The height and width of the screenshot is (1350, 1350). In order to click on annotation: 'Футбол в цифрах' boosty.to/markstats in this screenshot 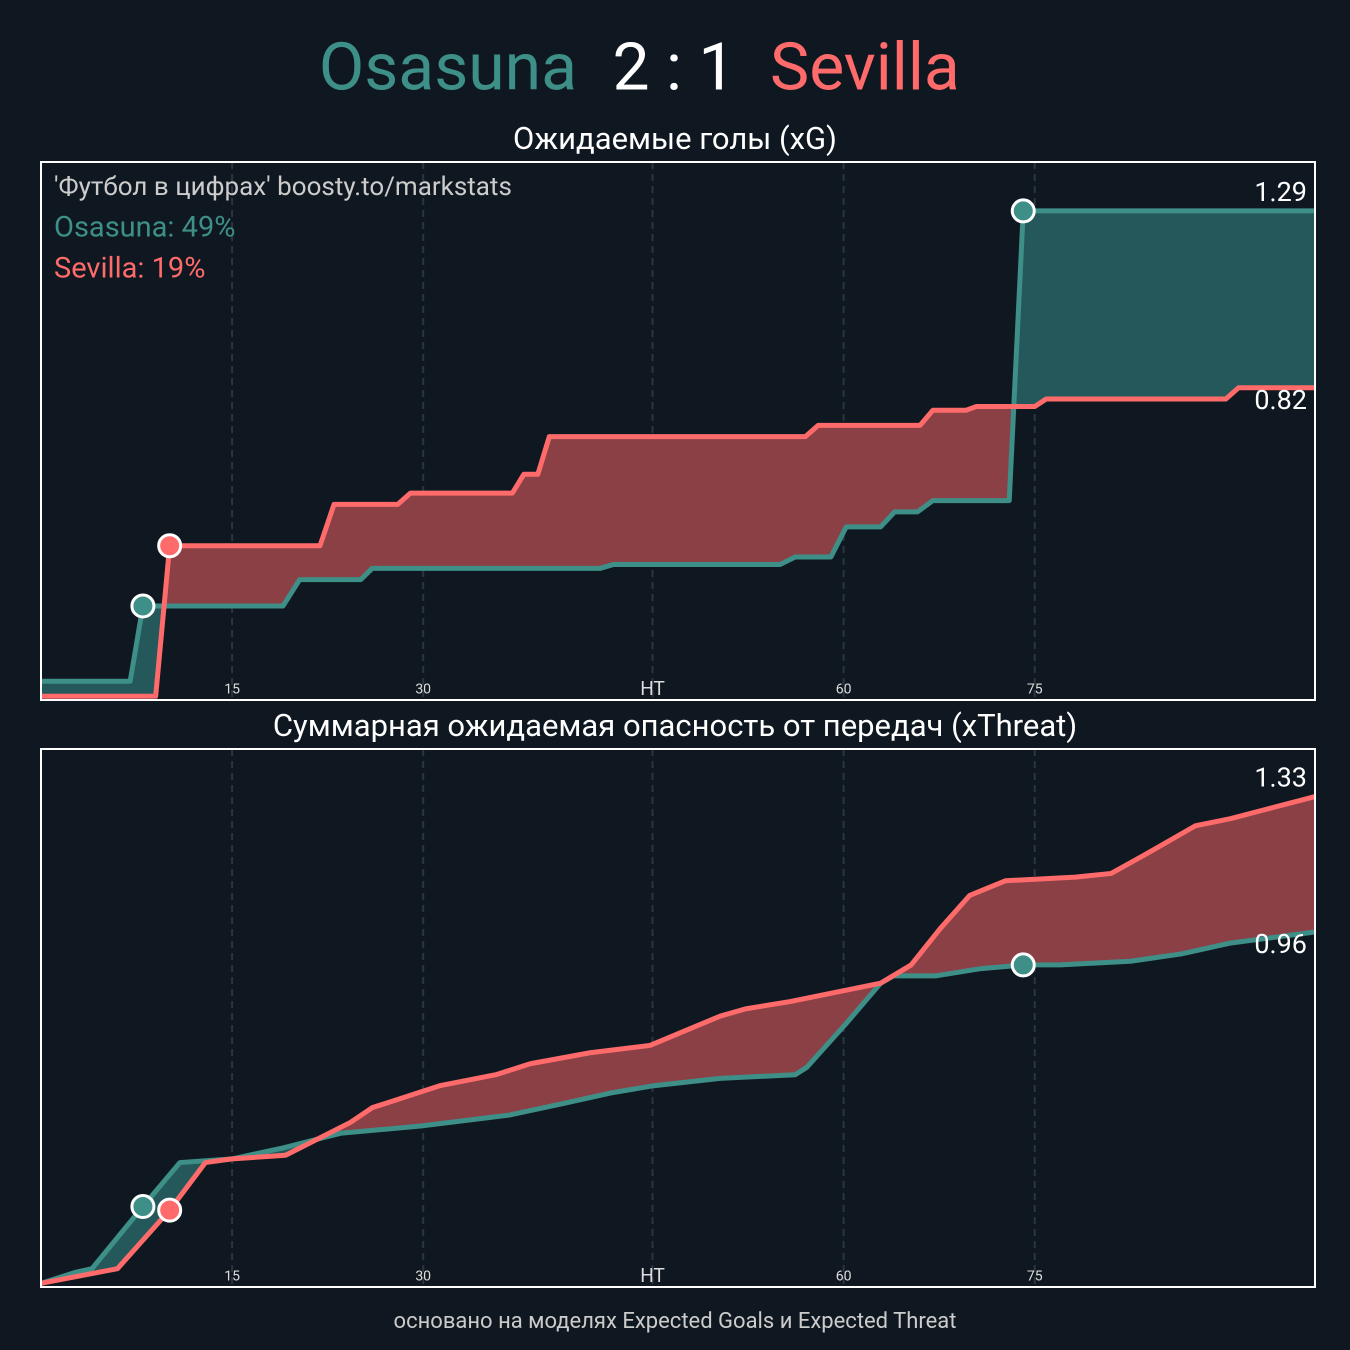, I will do `click(283, 187)`.